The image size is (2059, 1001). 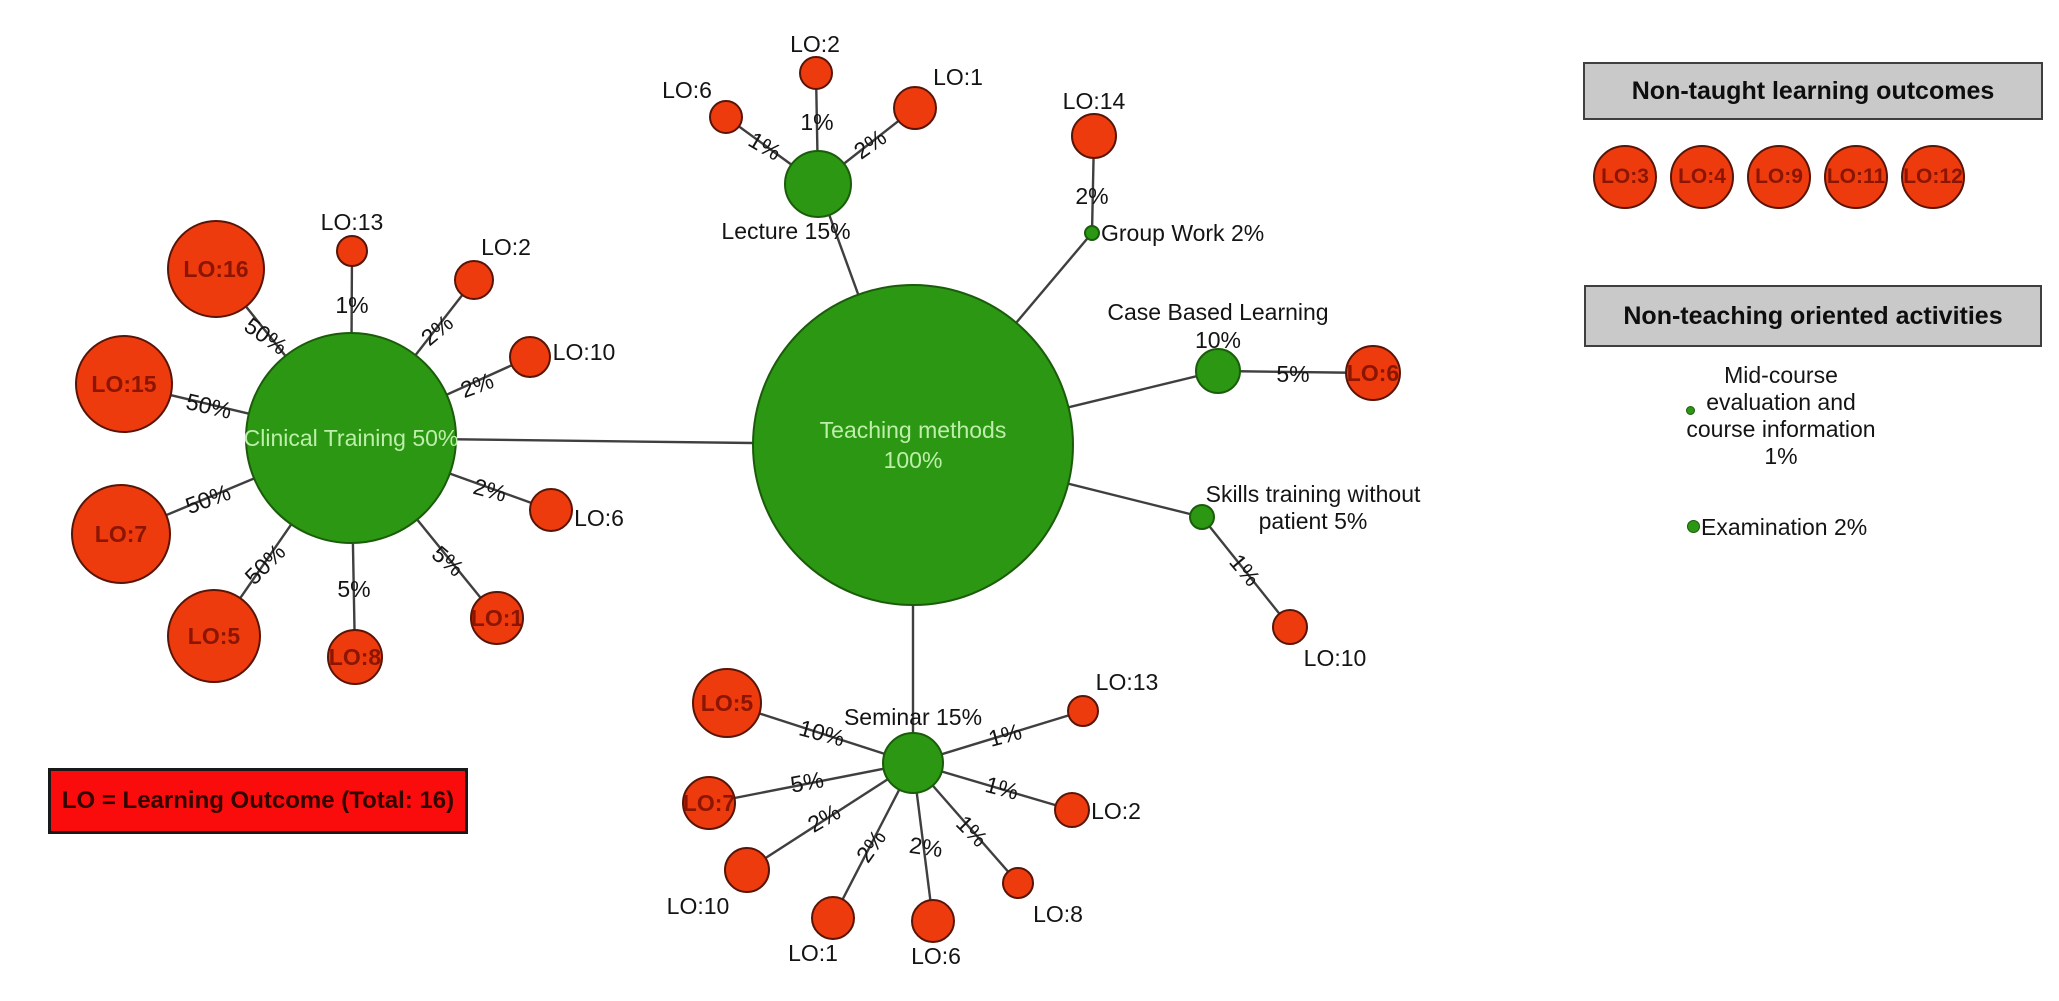 What do you see at coordinates (351, 305) in the screenshot?
I see `edge-label-clinical-c-lo13: 1%` at bounding box center [351, 305].